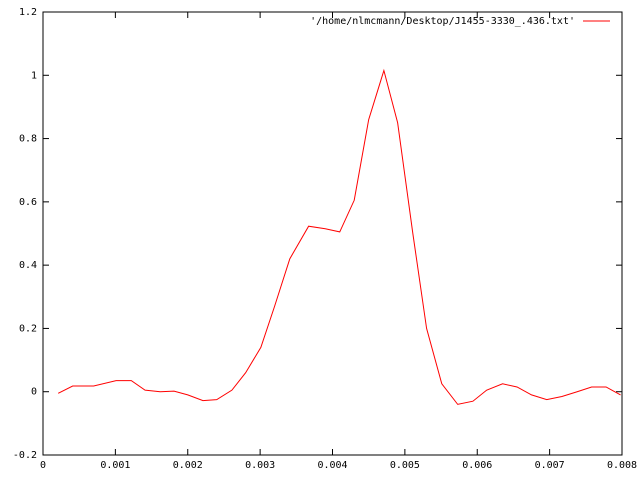 The width and height of the screenshot is (640, 480). I want to click on y-tick-label: 0.2, so click(28, 328).